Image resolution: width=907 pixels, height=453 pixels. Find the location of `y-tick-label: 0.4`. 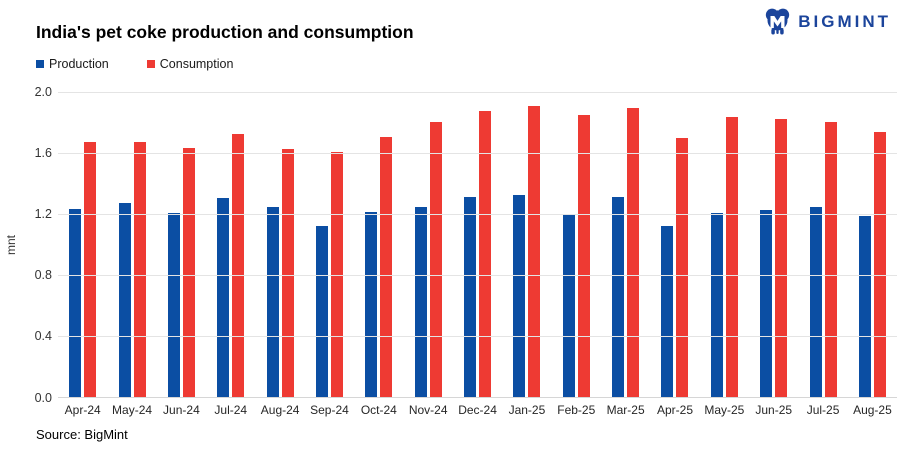

y-tick-label: 0.4 is located at coordinates (43, 336).